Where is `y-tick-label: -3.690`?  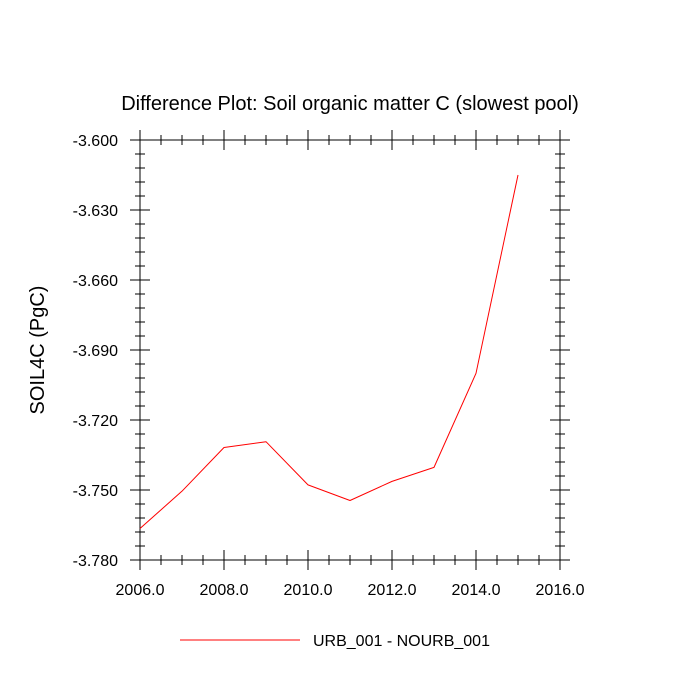 y-tick-label: -3.690 is located at coordinates (95, 351).